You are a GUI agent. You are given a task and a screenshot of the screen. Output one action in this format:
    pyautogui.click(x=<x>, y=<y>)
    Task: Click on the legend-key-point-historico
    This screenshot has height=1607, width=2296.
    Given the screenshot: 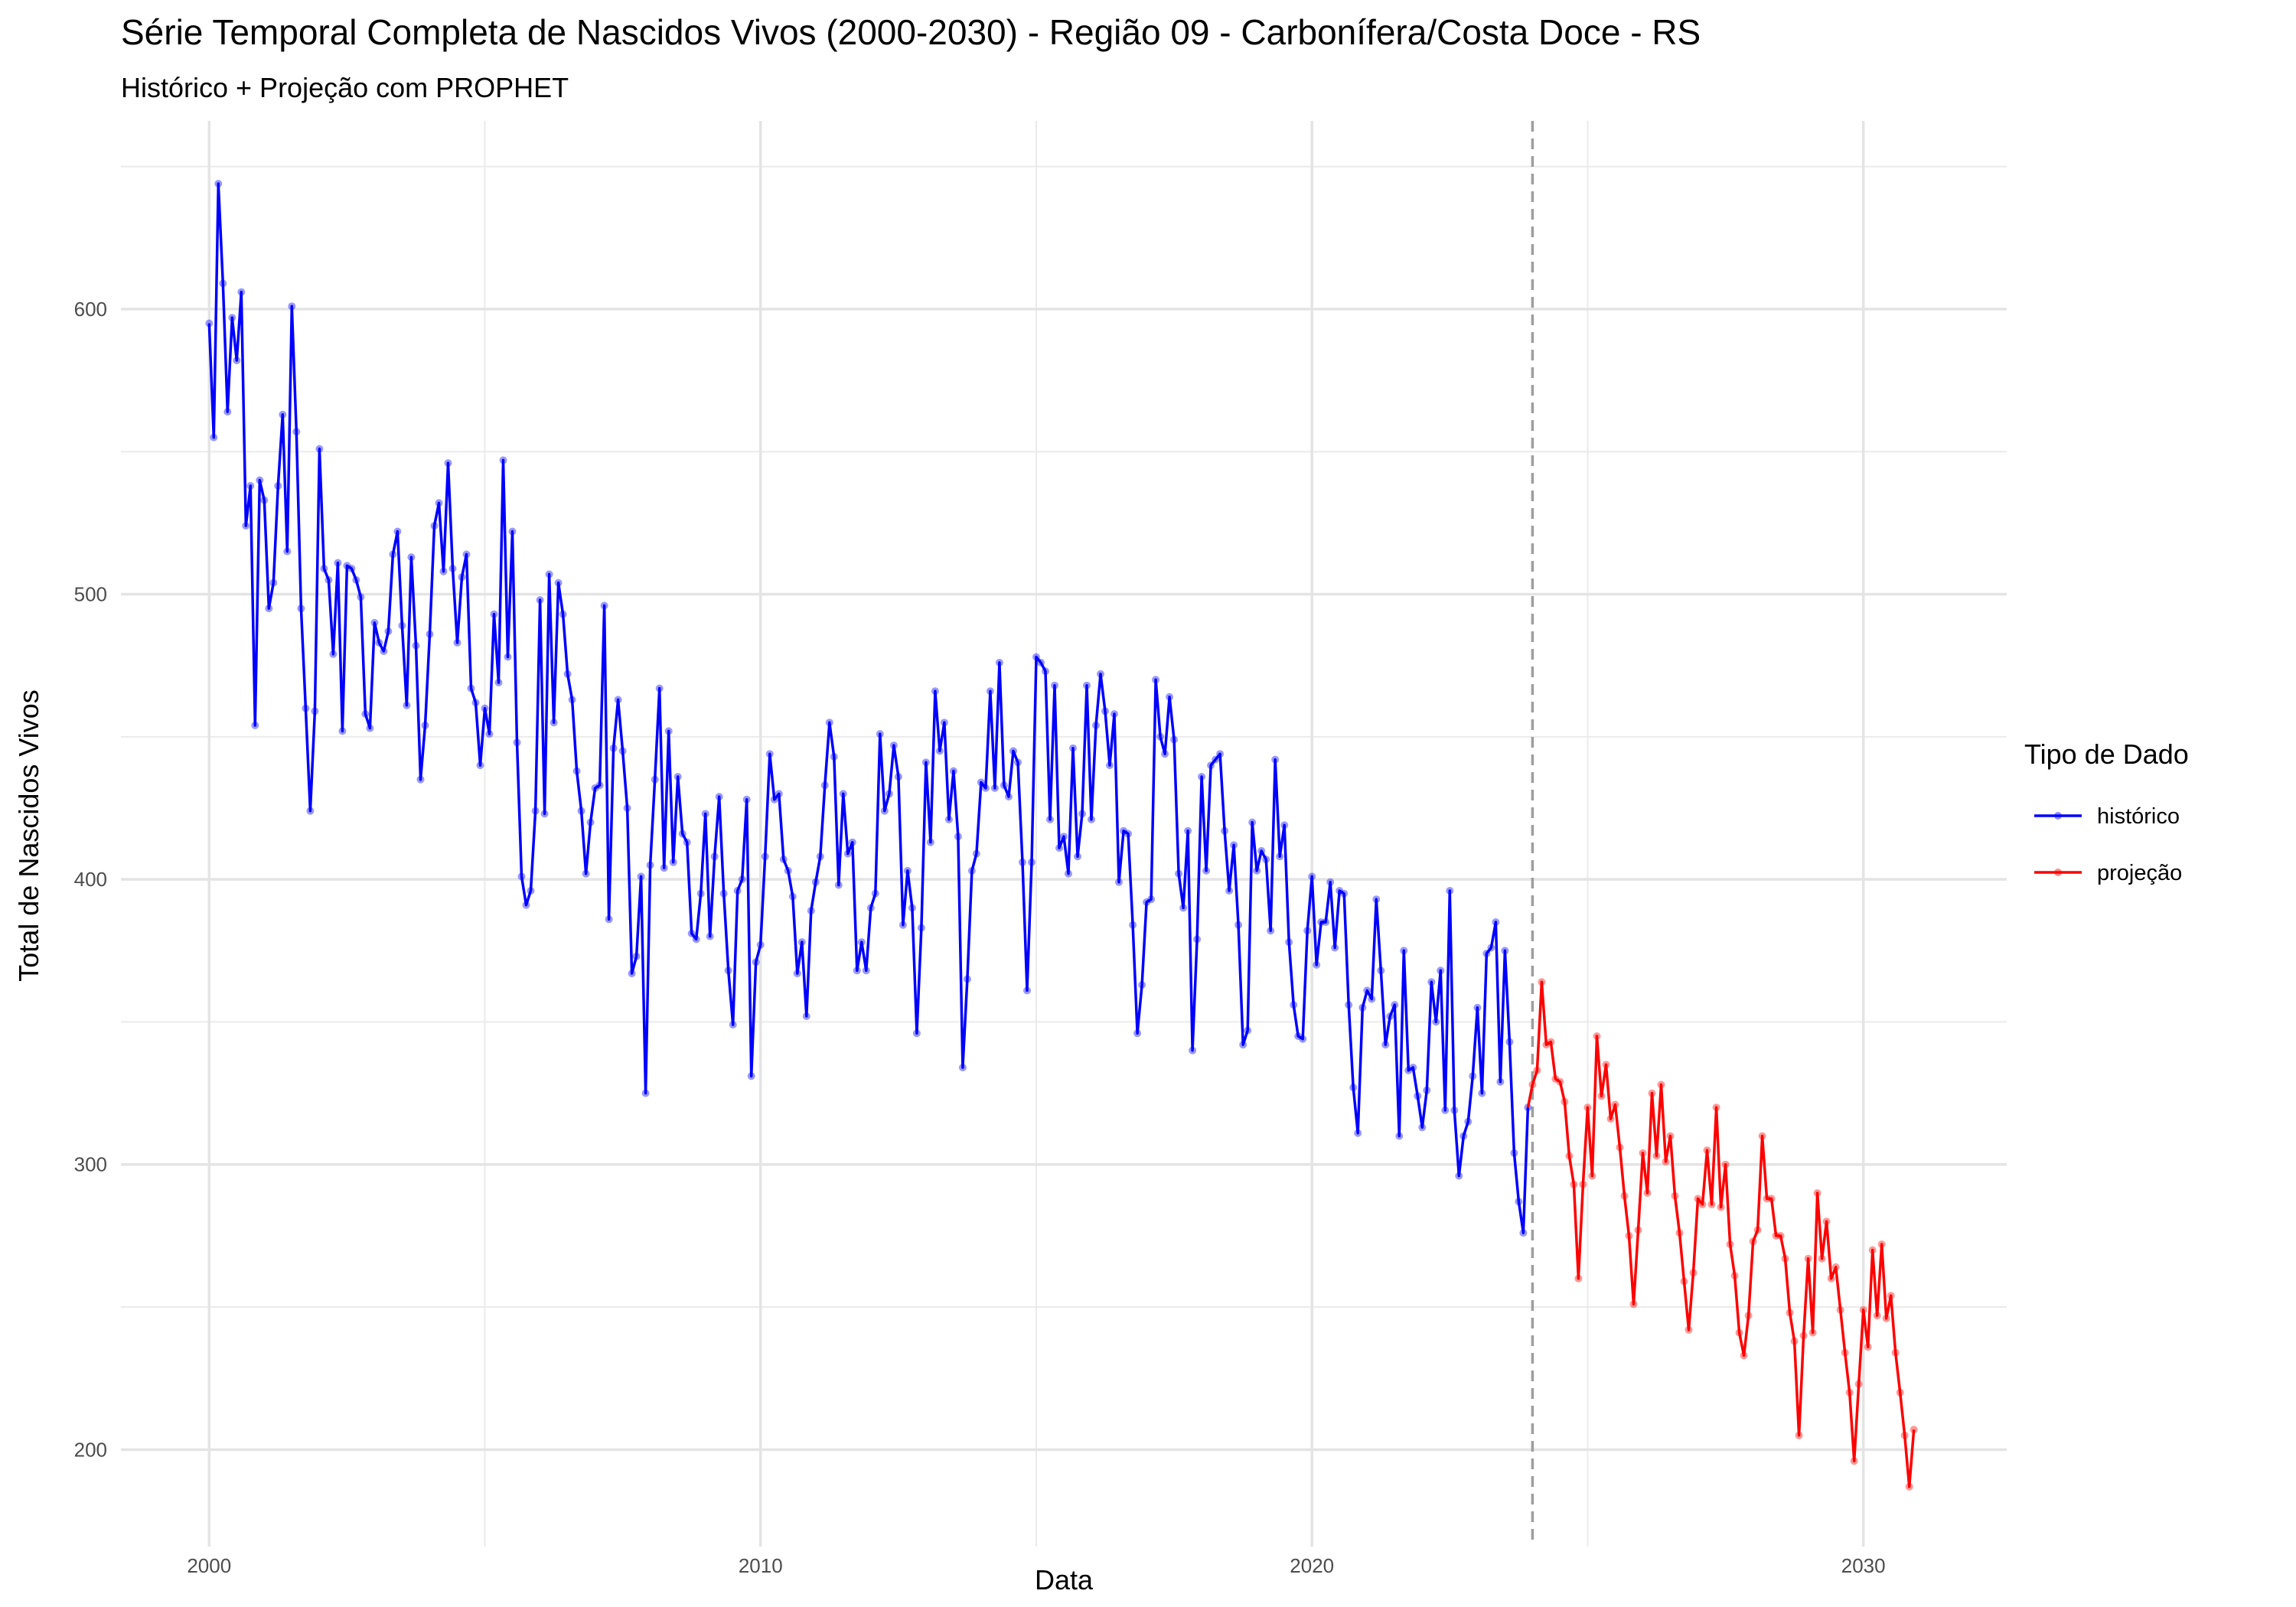 What is the action you would take?
    pyautogui.click(x=2058, y=816)
    